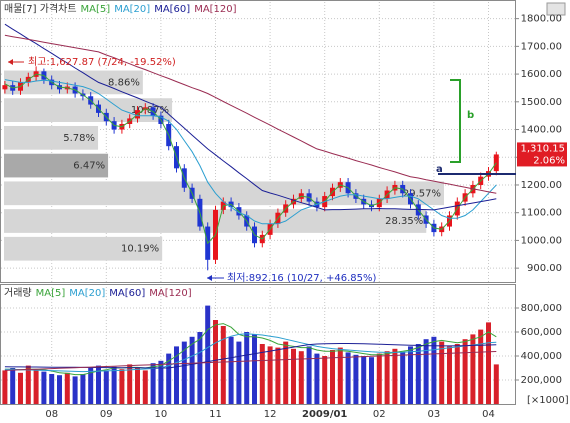 Image resolution: width=570 pixels, height=423 pixels. What do you see at coordinates (541, 185) in the screenshot?
I see `y-tick-label: 1200.00` at bounding box center [541, 185].